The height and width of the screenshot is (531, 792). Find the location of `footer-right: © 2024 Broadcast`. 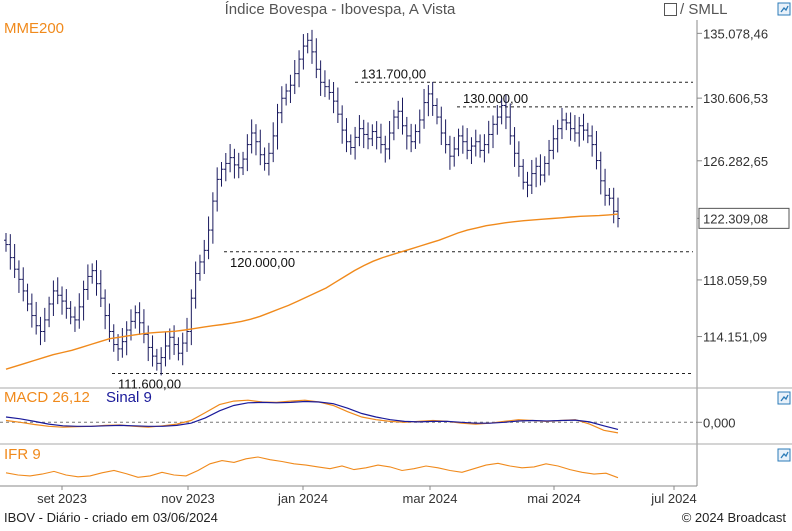

footer-right: © 2024 Broadcast is located at coordinates (733, 517).